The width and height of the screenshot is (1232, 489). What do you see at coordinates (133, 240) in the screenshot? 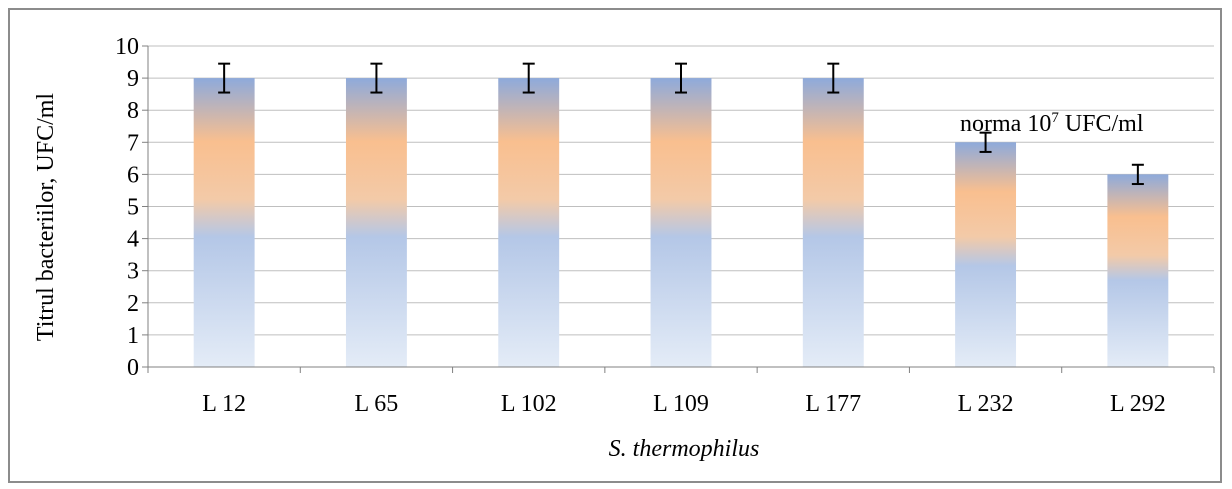
I see `y-tick-label: 4` at bounding box center [133, 240].